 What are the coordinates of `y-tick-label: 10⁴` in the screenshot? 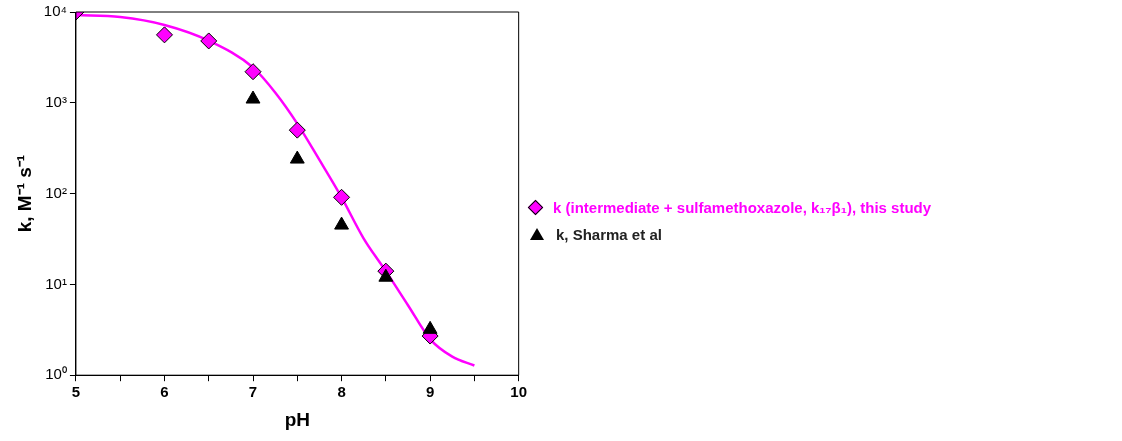 It's located at (55, 11).